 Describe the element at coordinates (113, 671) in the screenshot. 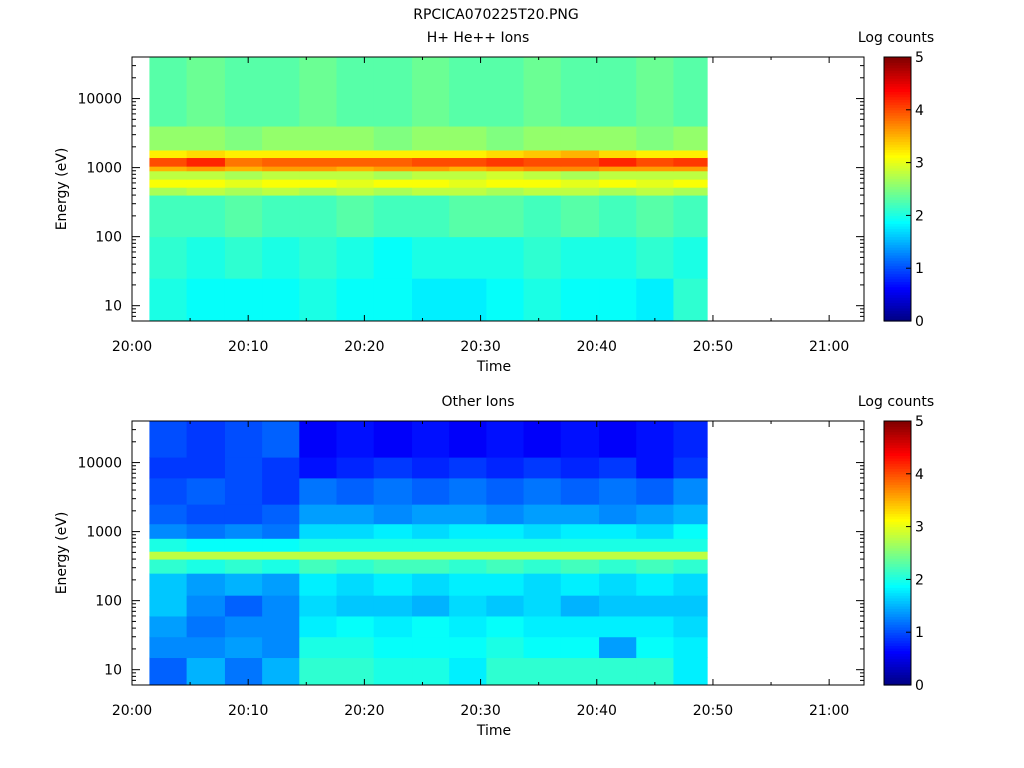

I see `y-tick-label: 10` at that location.